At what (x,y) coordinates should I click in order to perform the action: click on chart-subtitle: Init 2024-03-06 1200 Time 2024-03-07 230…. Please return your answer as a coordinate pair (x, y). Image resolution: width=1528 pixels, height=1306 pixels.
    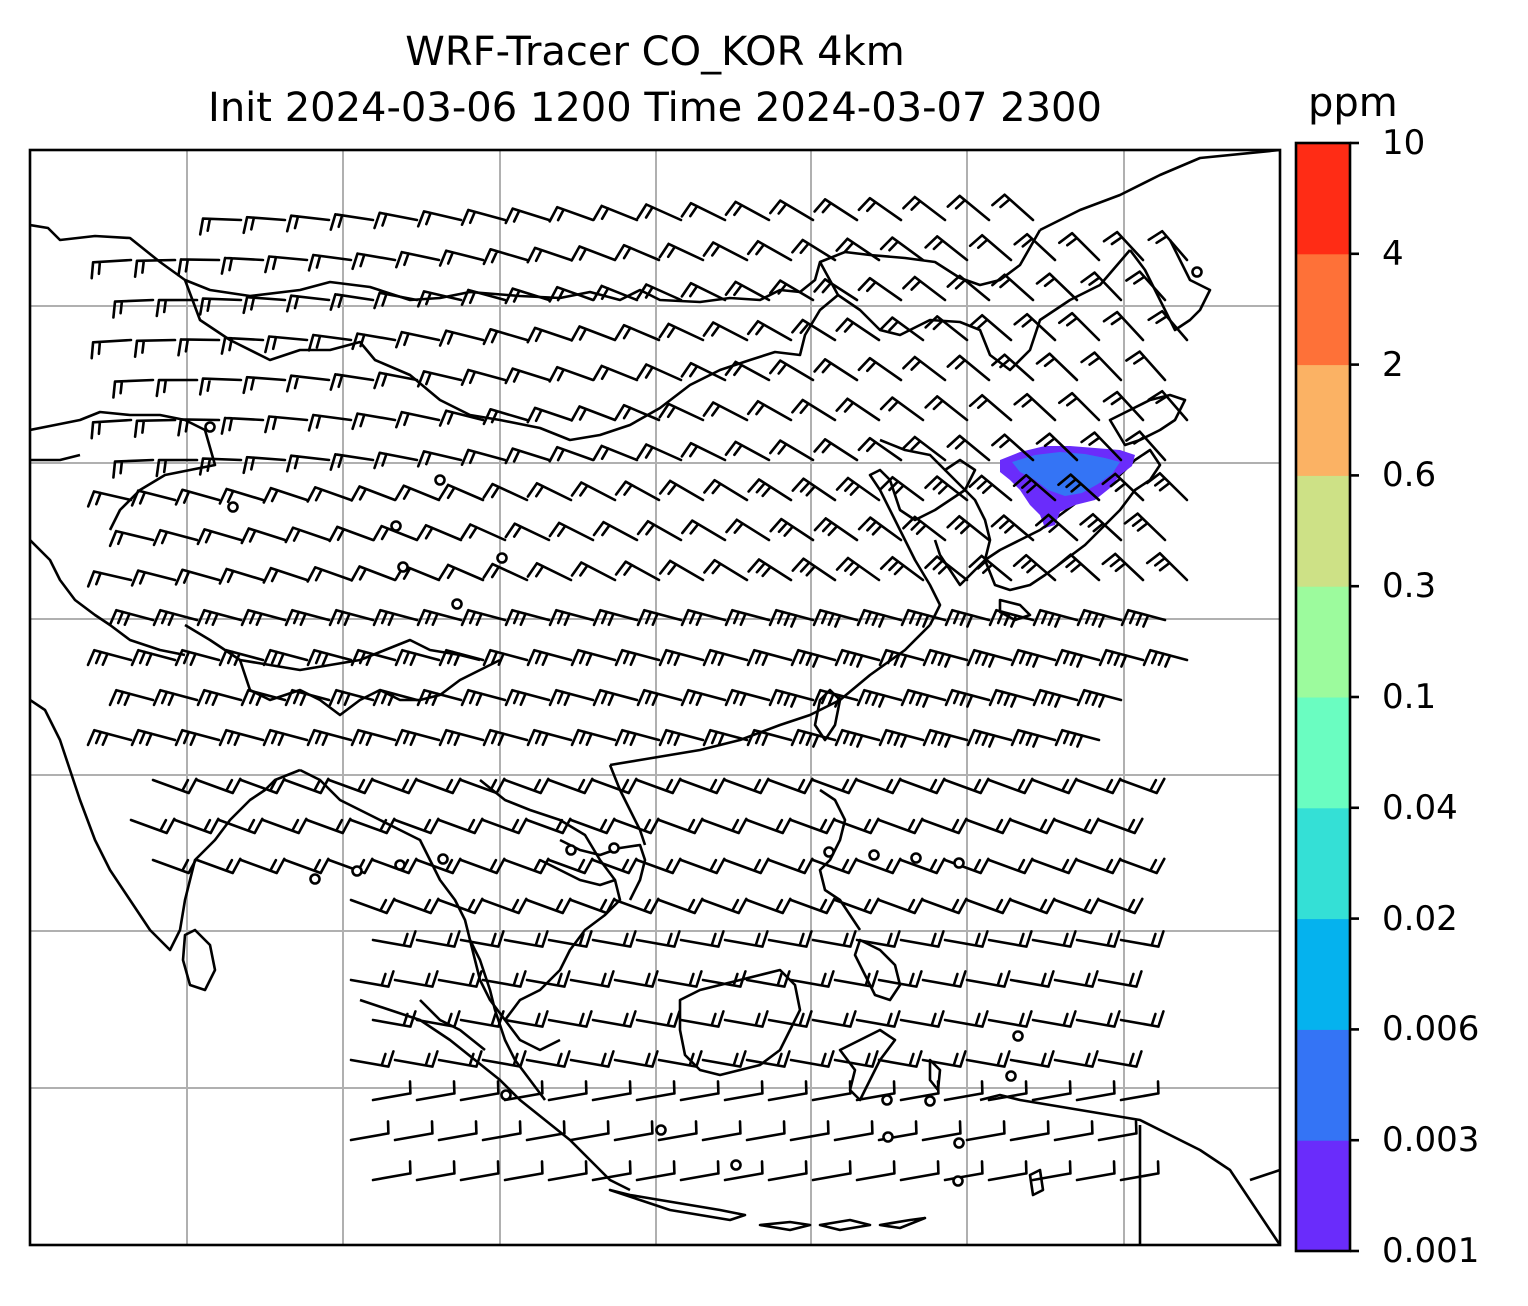
    Looking at the image, I should click on (655, 108).